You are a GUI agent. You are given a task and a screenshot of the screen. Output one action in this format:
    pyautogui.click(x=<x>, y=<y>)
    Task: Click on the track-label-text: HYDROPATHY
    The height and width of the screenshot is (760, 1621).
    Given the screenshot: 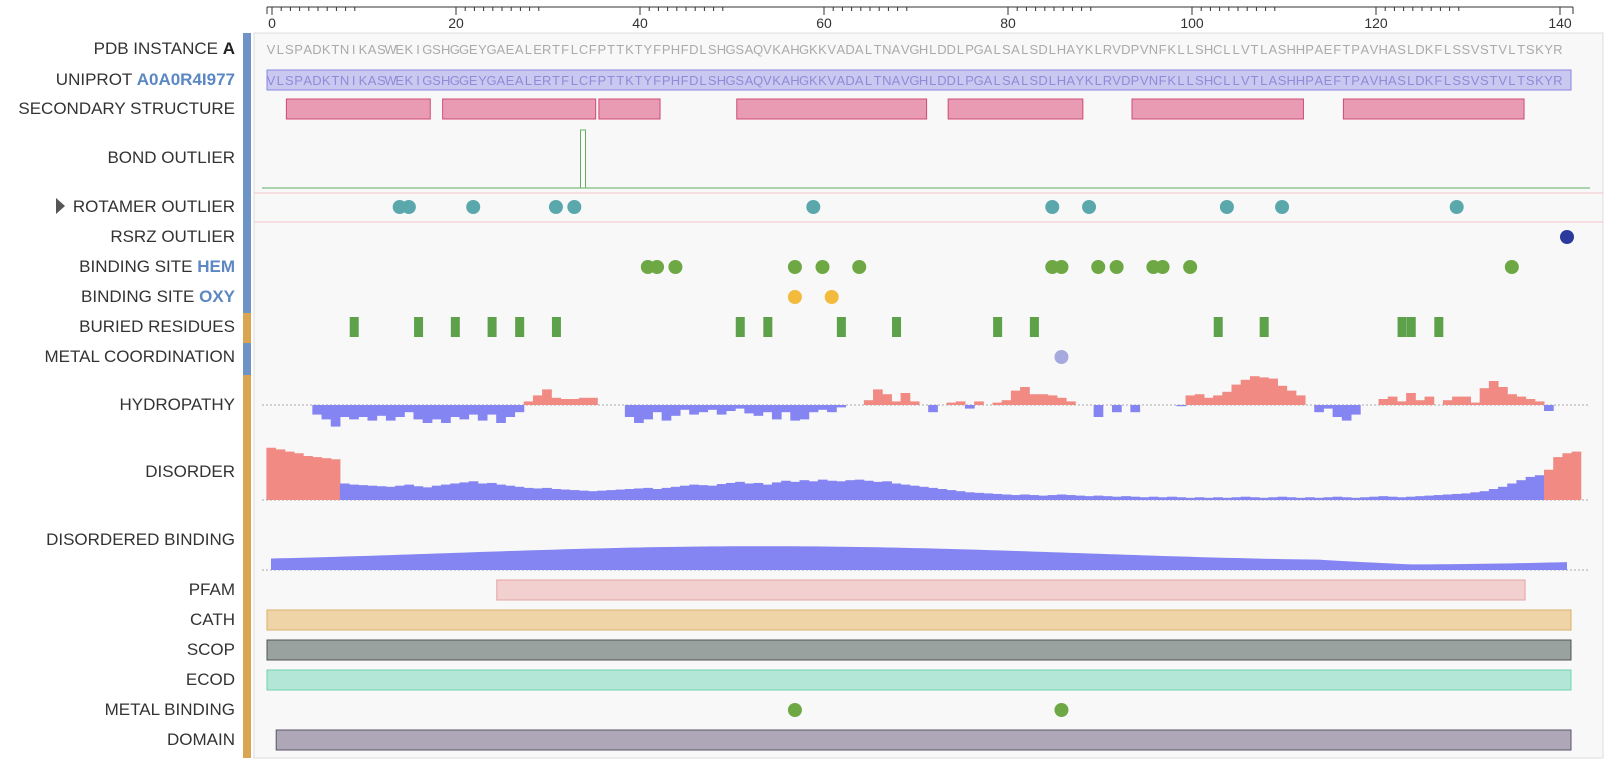 What is the action you would take?
    pyautogui.click(x=177, y=404)
    